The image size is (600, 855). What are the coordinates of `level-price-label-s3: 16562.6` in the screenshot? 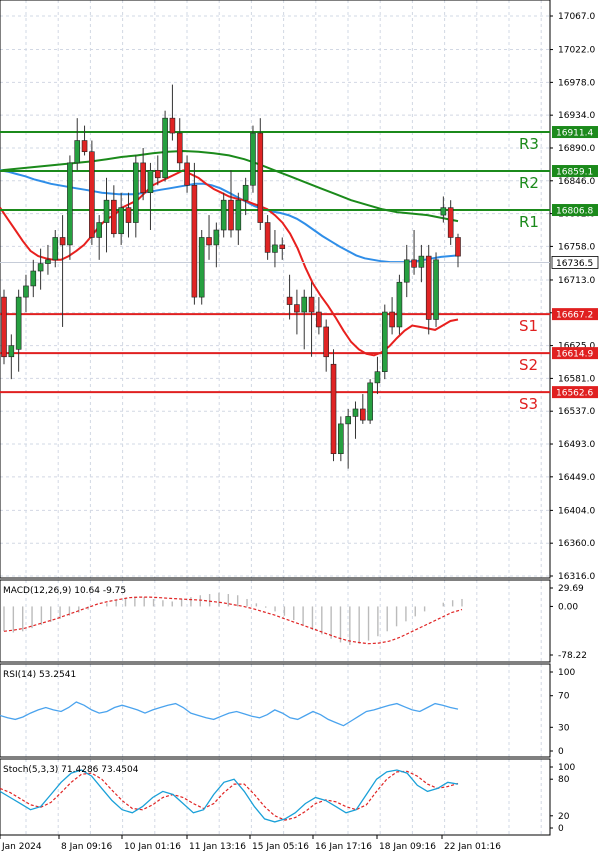 It's located at (574, 394).